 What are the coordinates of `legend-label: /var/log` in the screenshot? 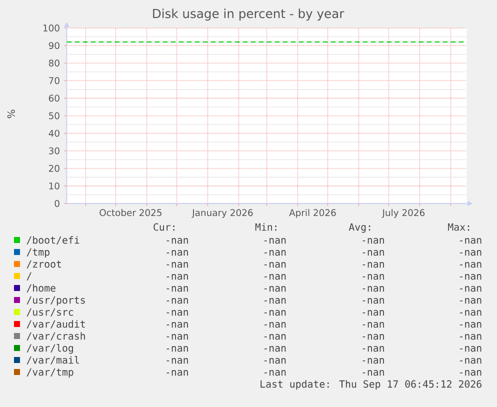 It's located at (49, 349).